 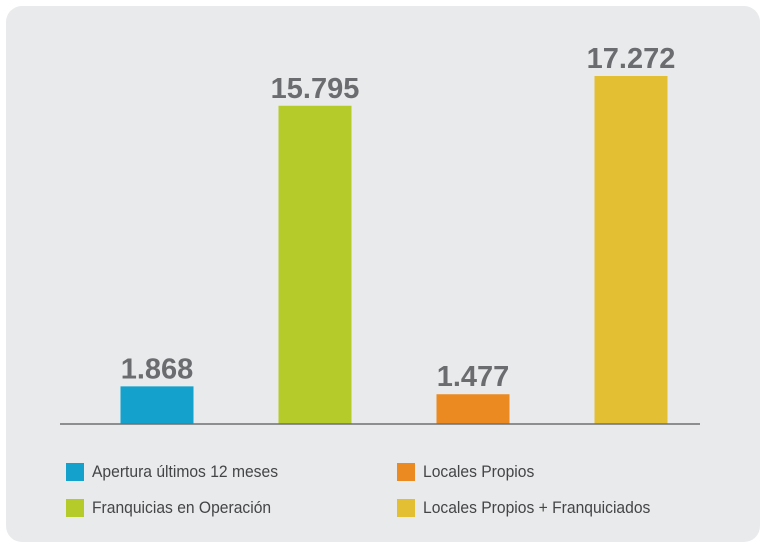 What do you see at coordinates (182, 507) in the screenshot?
I see `legend-label-franquicias: Franquicias en Operación` at bounding box center [182, 507].